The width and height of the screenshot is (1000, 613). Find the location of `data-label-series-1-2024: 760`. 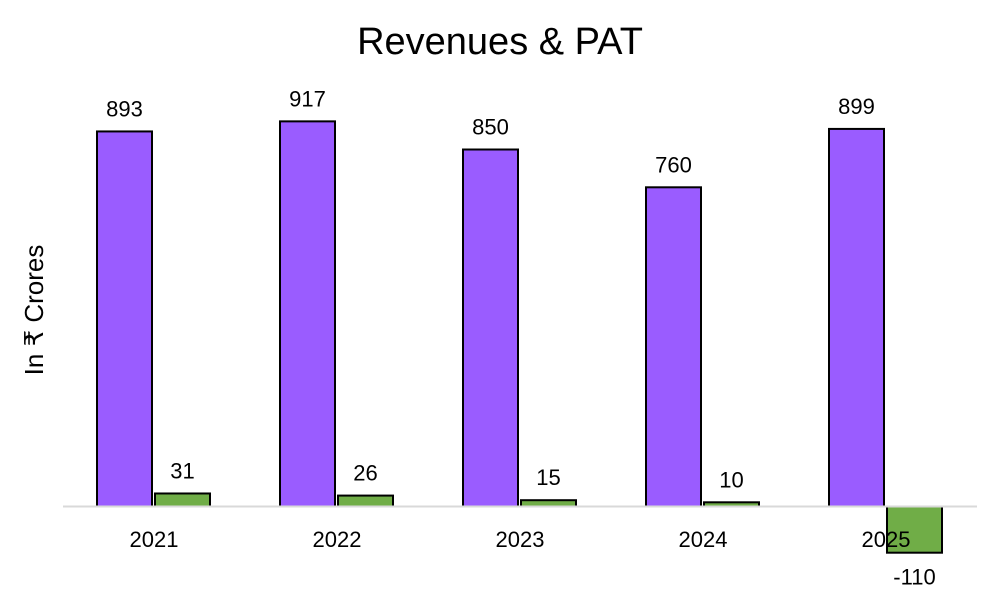

data-label-series-1-2024: 760 is located at coordinates (673, 164).